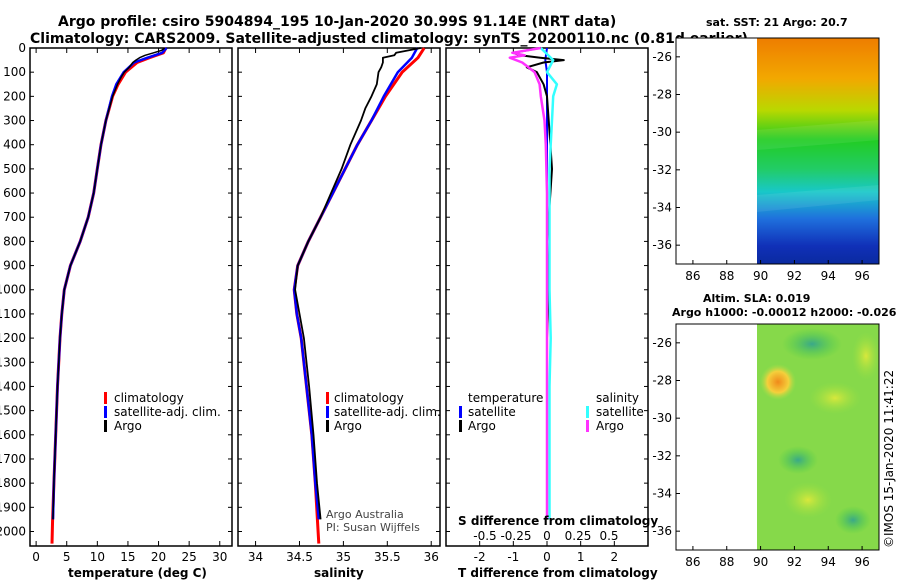  What do you see at coordinates (615, 557) in the screenshot?
I see `x-tick-label: 2` at bounding box center [615, 557].